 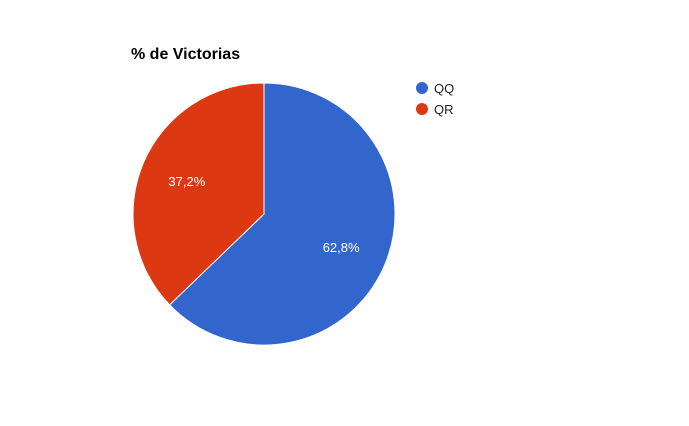 What do you see at coordinates (422, 109) in the screenshot?
I see `legend-marker-qr` at bounding box center [422, 109].